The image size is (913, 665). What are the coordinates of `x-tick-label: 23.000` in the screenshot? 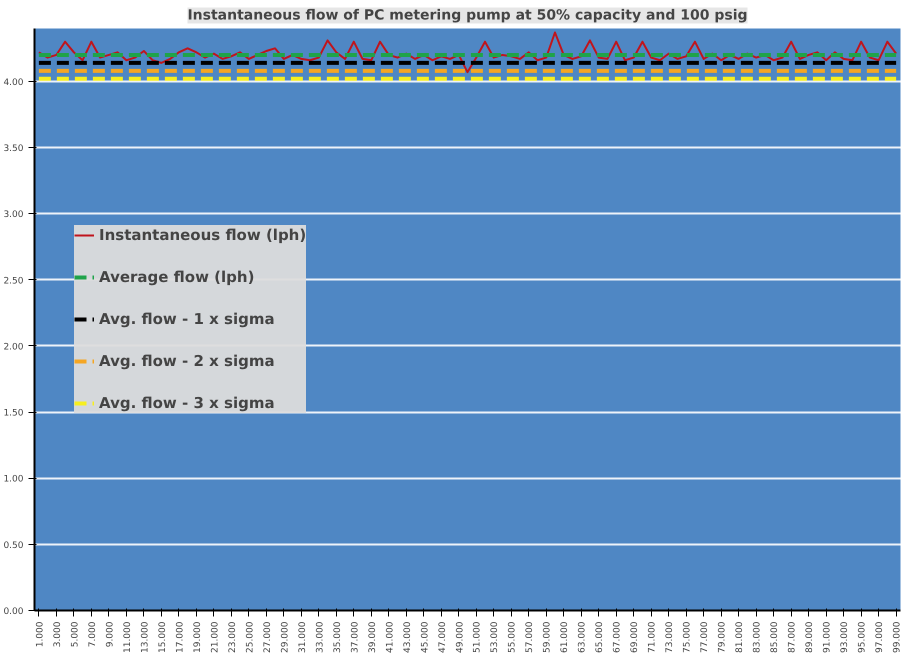 It's located at (233, 637).